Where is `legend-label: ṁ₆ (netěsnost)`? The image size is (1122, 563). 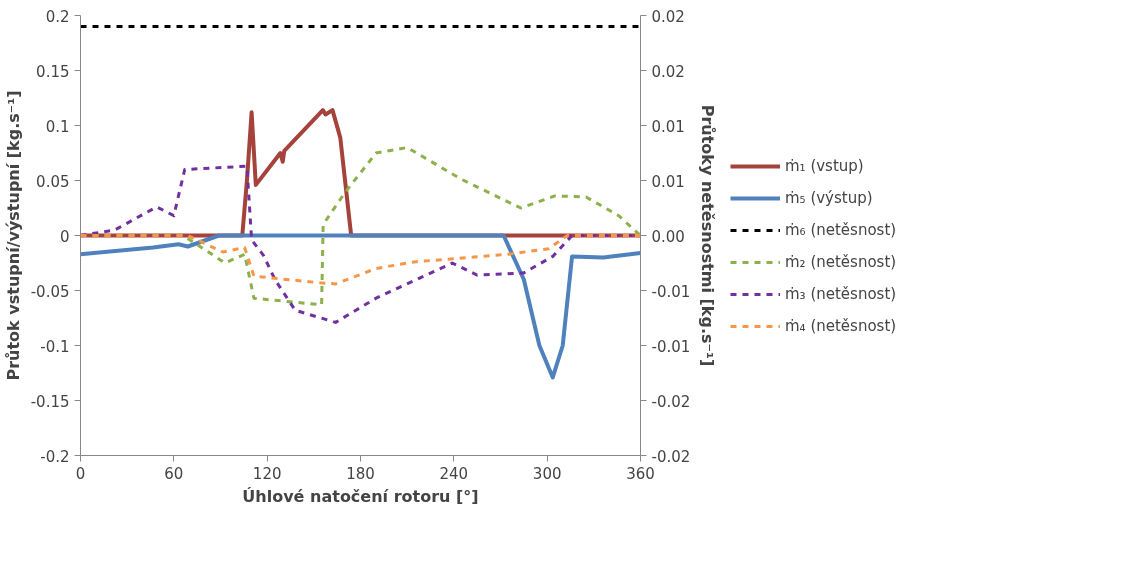
legend-label: ṁ₆ (netěsnost) is located at coordinates (841, 230).